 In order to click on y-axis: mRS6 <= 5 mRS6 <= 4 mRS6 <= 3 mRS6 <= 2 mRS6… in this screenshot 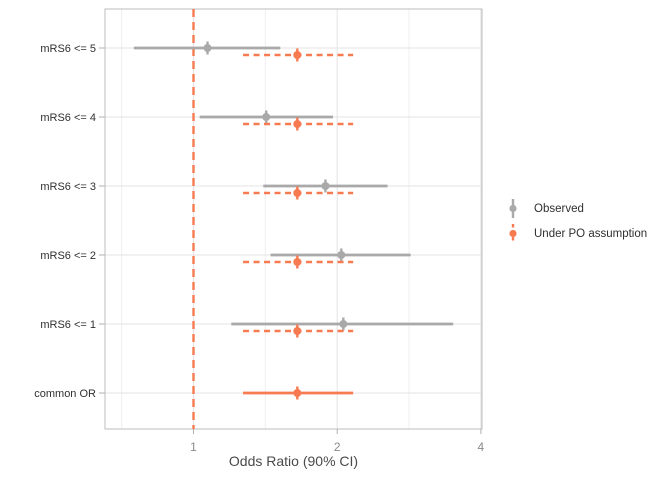, I will do `click(69, 221)`.